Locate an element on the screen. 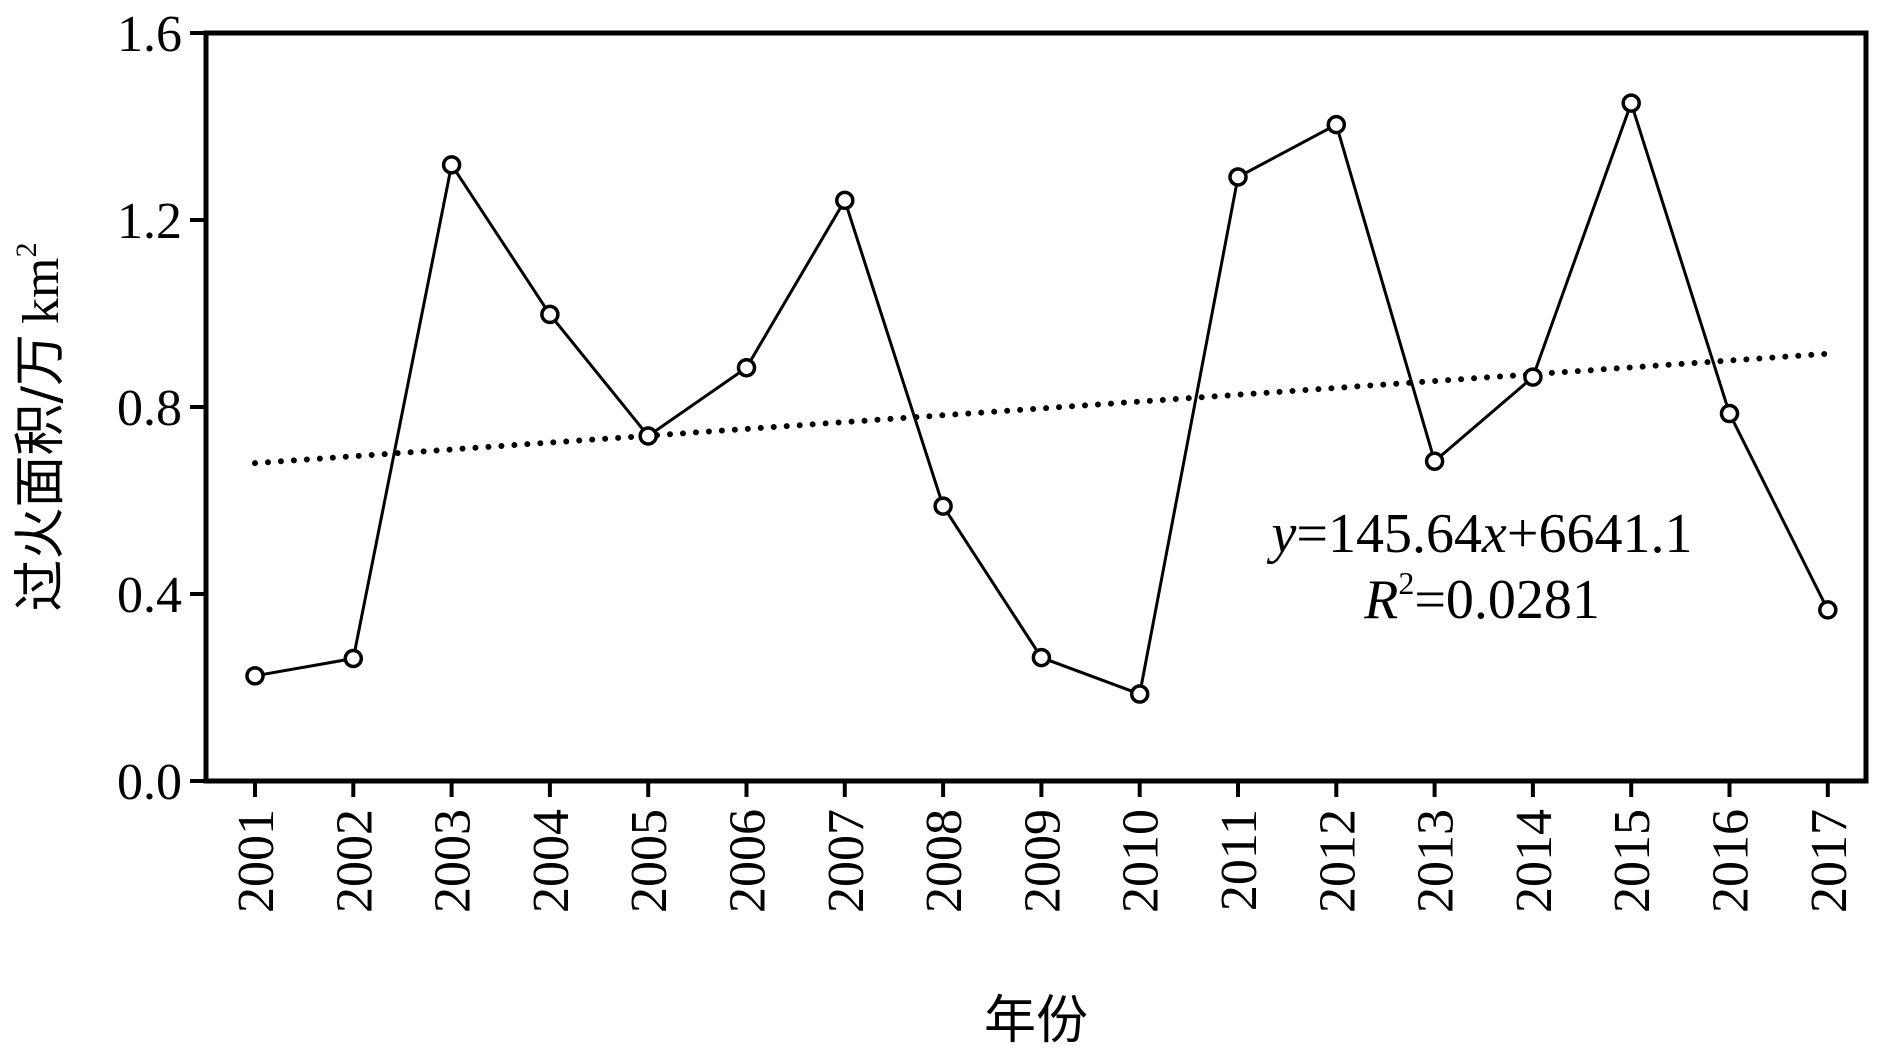  y-tick-label: 0.0 is located at coordinates (149, 782).